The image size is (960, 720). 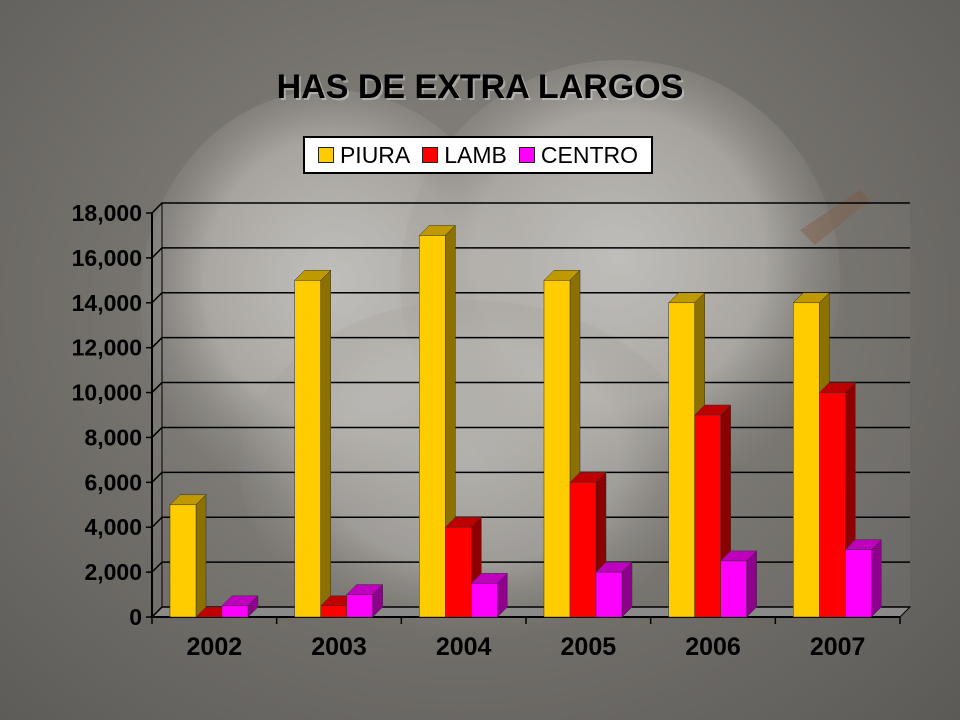 What do you see at coordinates (325, 443) in the screenshot?
I see `bar-piura-2003-side` at bounding box center [325, 443].